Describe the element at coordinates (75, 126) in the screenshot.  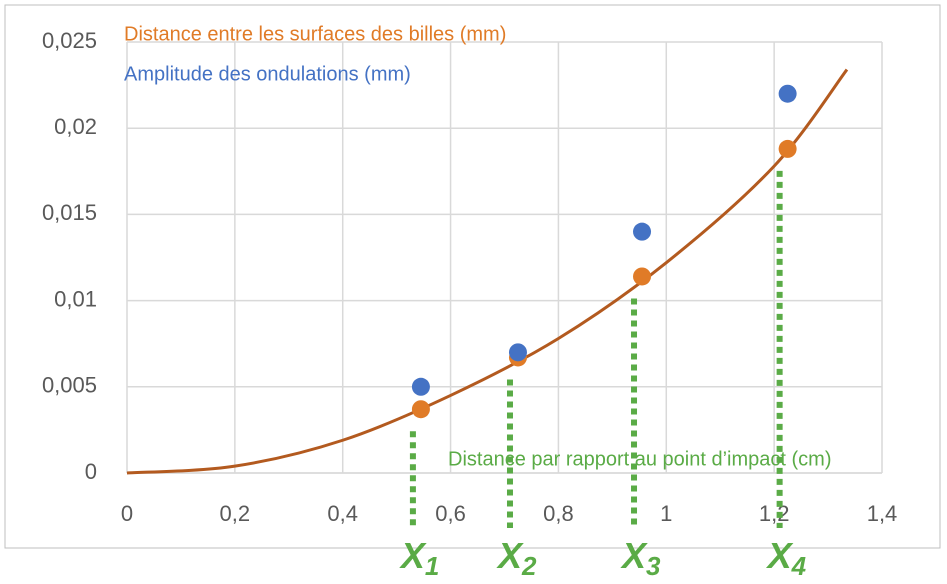
I see `y-tick-label: 0,02` at that location.